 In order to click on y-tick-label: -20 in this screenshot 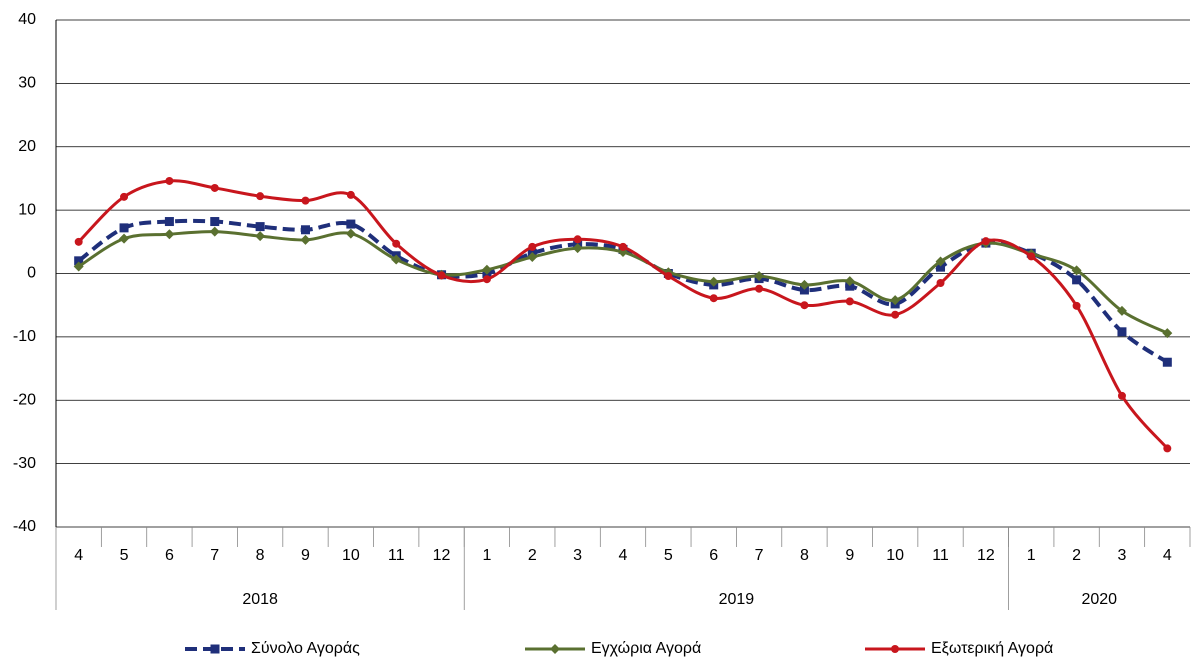, I will do `click(24, 399)`.